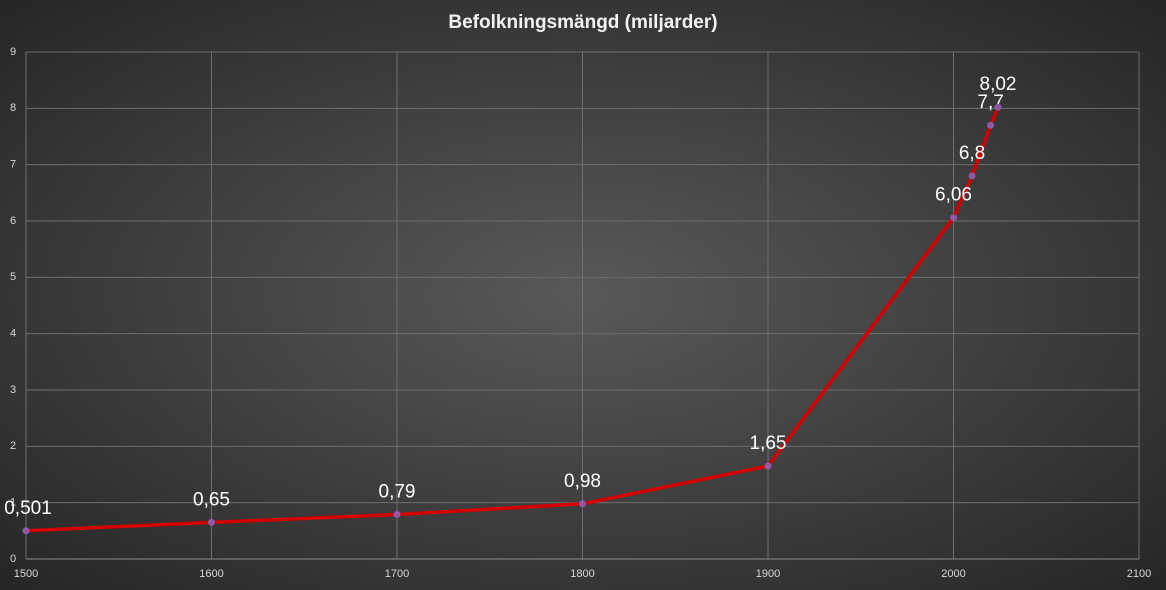  What do you see at coordinates (13, 221) in the screenshot?
I see `y-tick-label: 6` at bounding box center [13, 221].